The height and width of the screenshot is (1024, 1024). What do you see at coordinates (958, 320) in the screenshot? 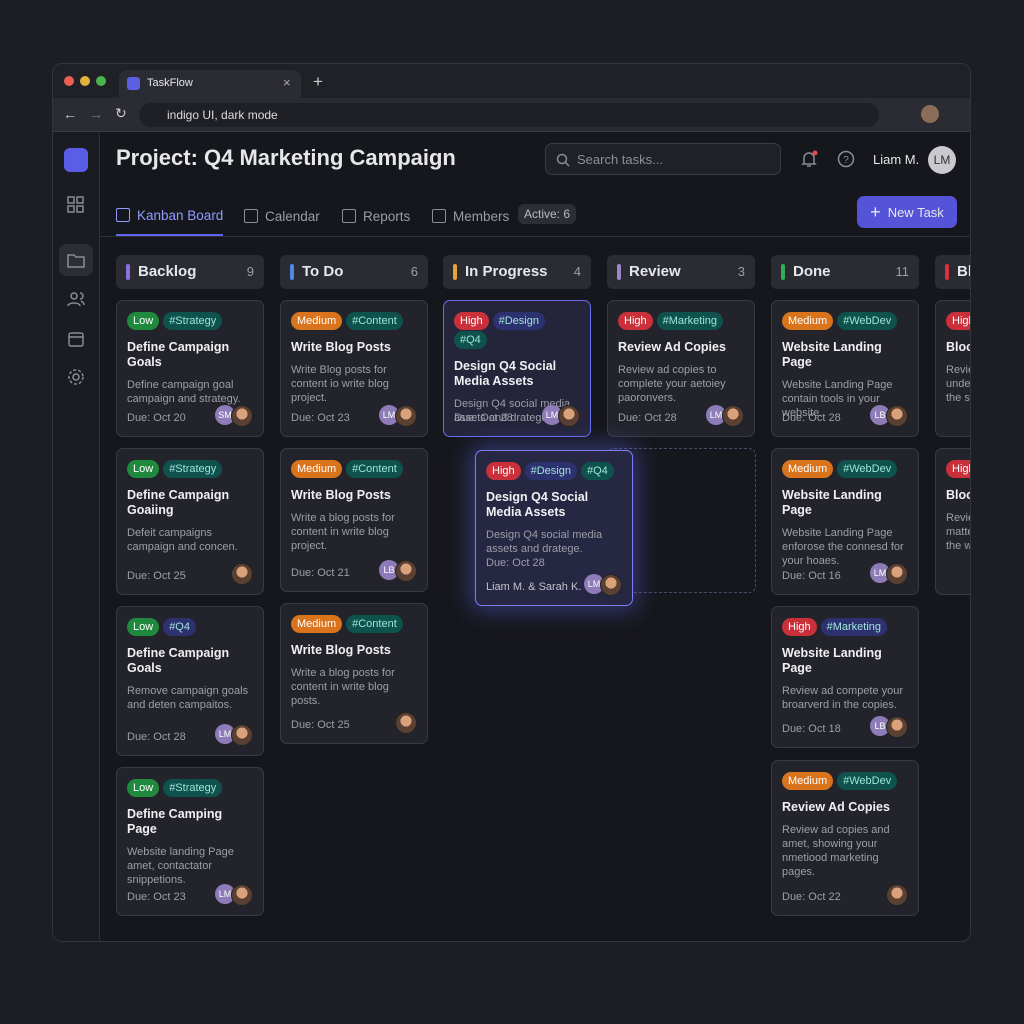
I see `tag-row: High` at bounding box center [958, 320].